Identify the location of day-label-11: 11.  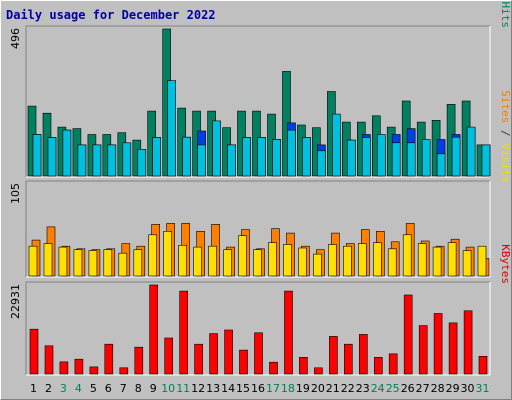
(183, 388).